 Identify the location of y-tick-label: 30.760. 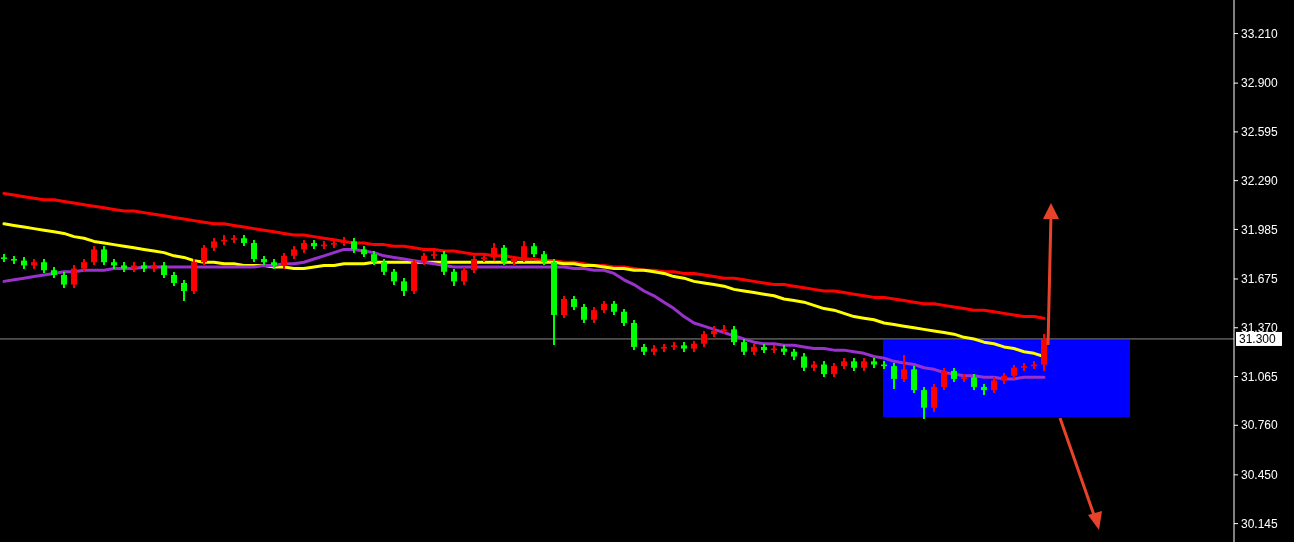
(1260, 425).